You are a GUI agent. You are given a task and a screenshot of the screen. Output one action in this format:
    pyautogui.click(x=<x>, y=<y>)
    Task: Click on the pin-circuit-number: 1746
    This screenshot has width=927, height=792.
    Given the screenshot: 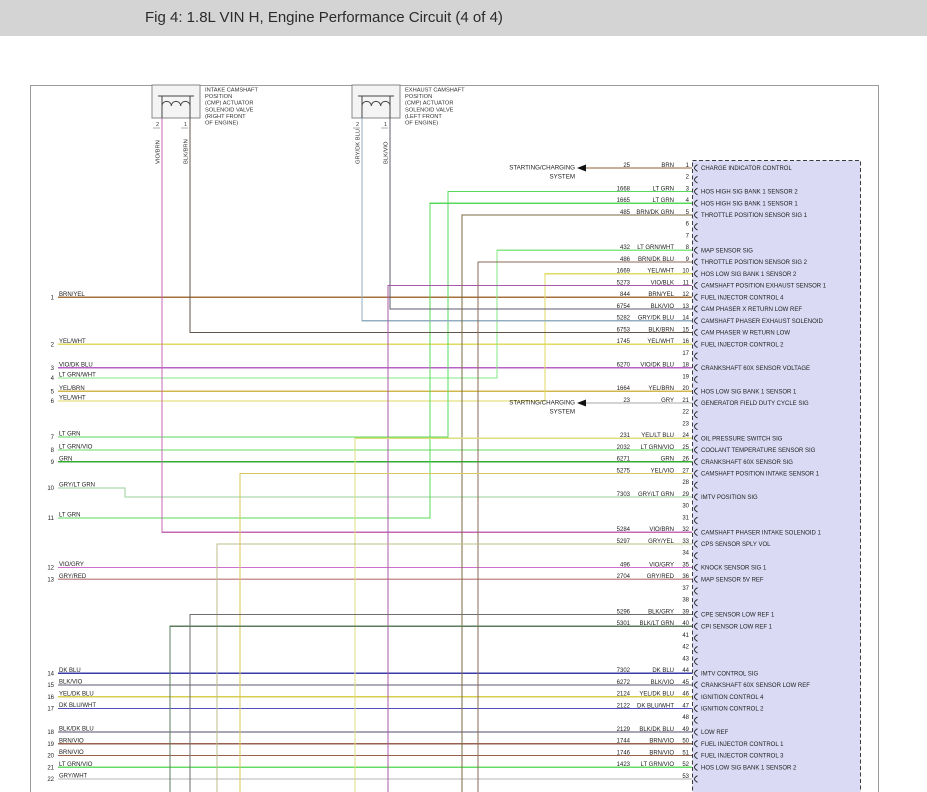 What is the action you would take?
    pyautogui.click(x=624, y=753)
    